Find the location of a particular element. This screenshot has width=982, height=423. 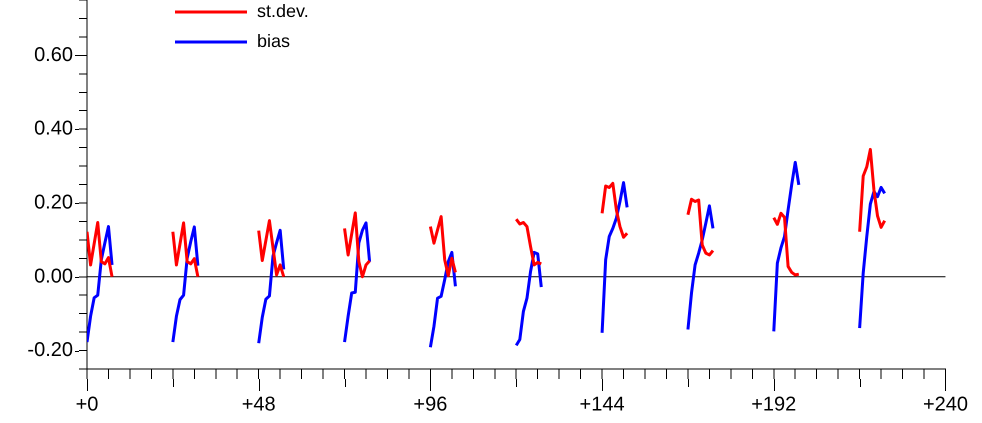

legend-label: bias is located at coordinates (273, 40).